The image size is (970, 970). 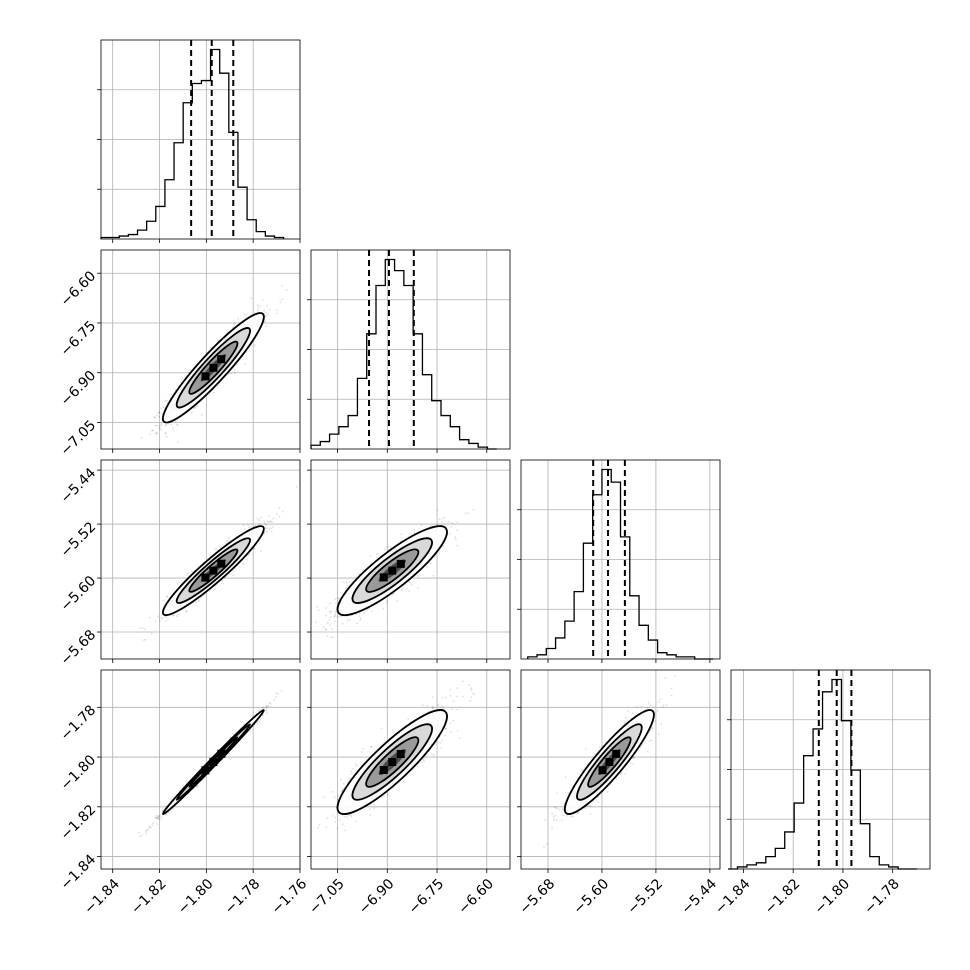 I want to click on panel-2-1-grid, so click(x=408, y=561).